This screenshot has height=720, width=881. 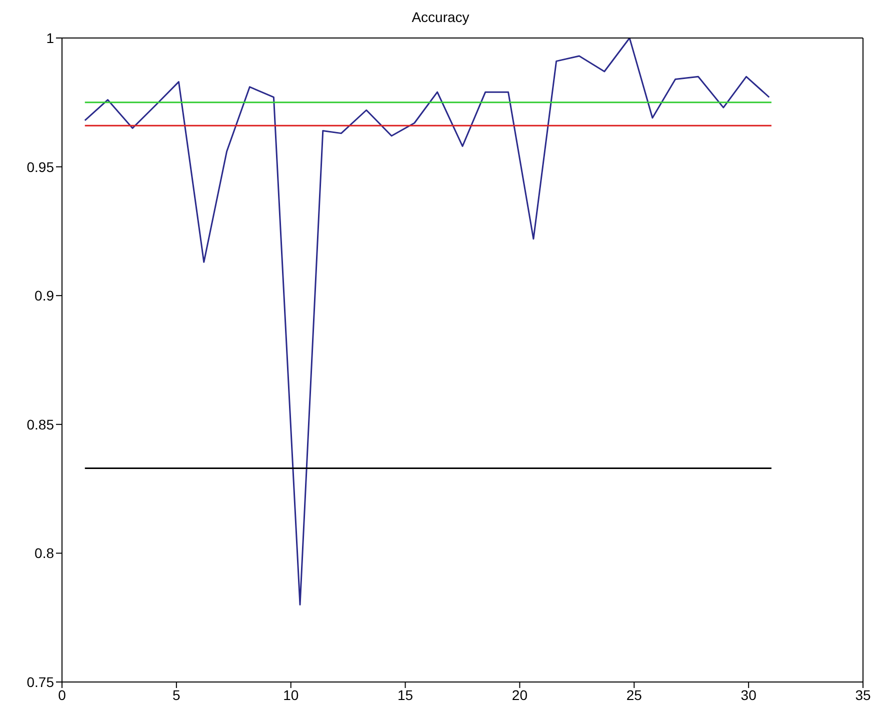 I want to click on x-tick-label: 35, so click(x=863, y=694).